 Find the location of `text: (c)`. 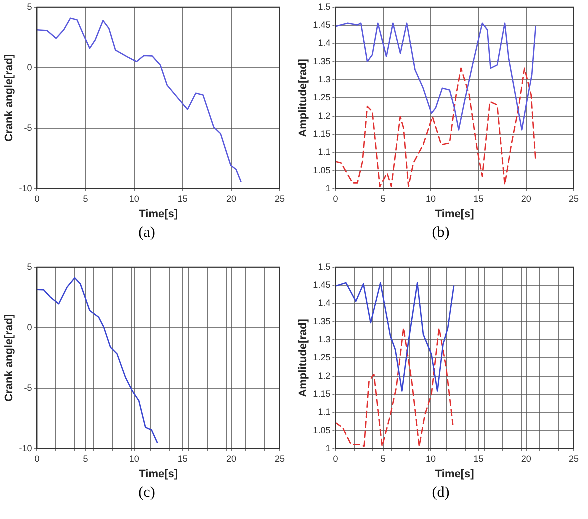

text: (c) is located at coordinates (147, 493).